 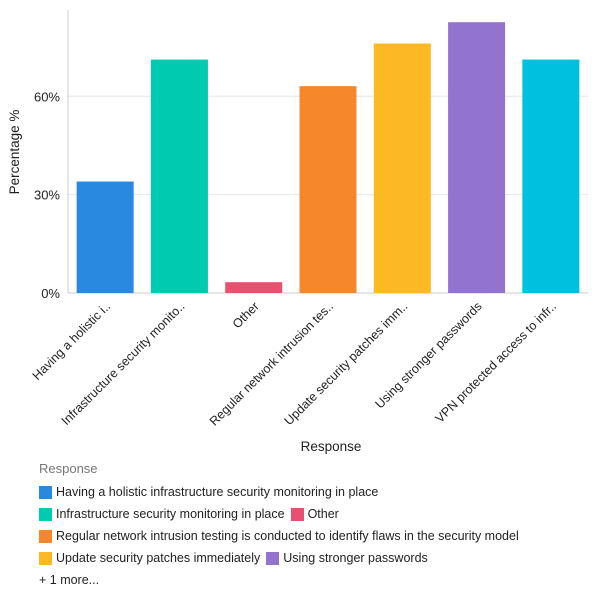 I want to click on y-tick-label: 60%, so click(x=47, y=96).